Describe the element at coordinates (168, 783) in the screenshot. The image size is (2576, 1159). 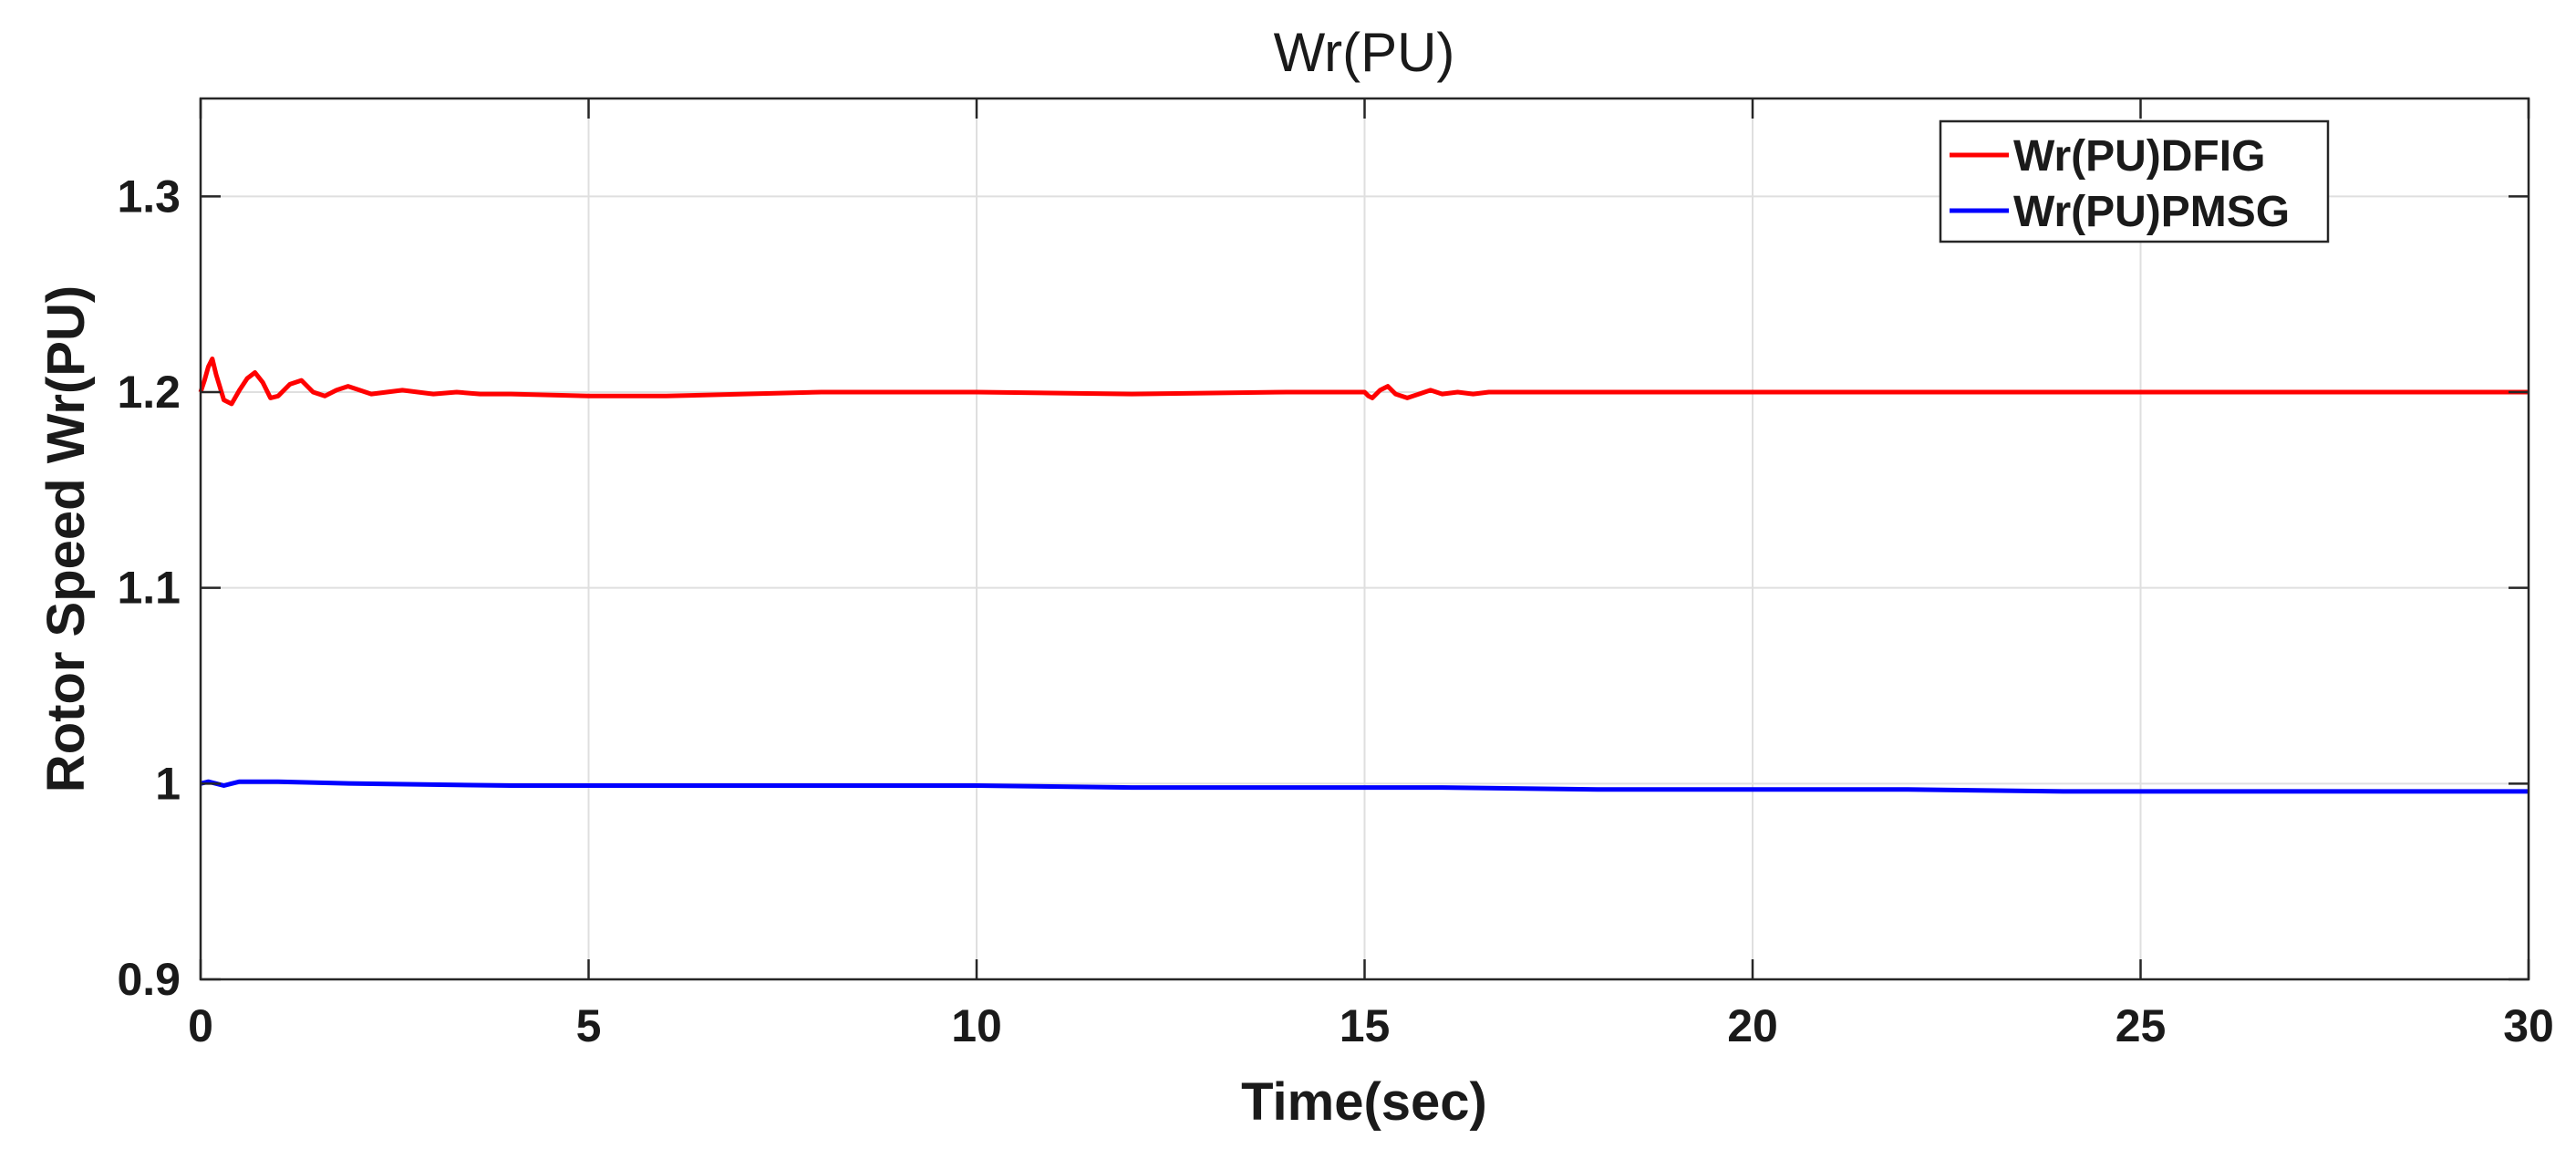
I see `y-tick-label: 1` at that location.